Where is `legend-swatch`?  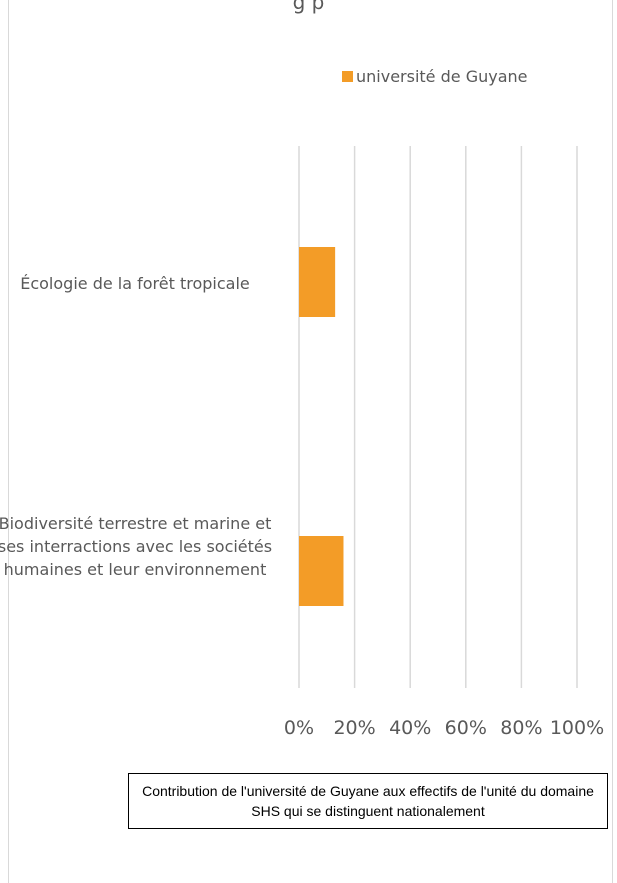 legend-swatch is located at coordinates (347, 76).